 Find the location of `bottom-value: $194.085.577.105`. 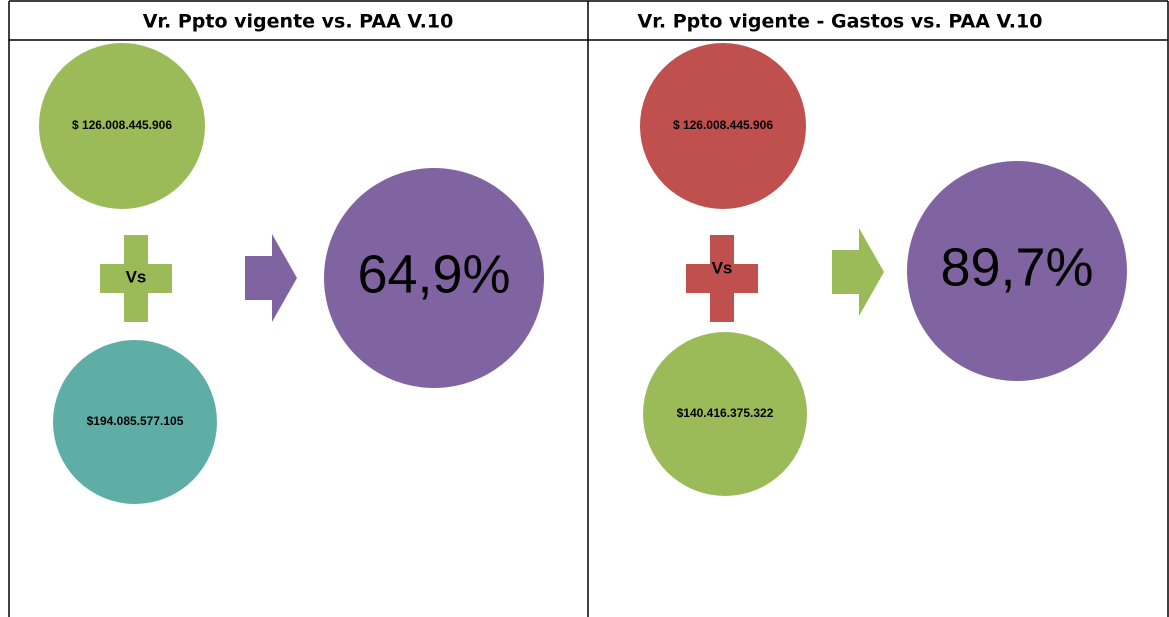

bottom-value: $194.085.577.105 is located at coordinates (135, 421).